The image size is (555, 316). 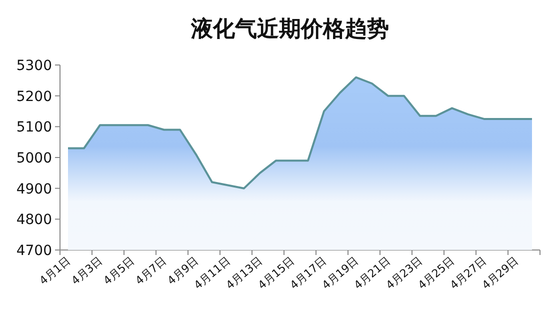 What do you see at coordinates (34, 220) in the screenshot?
I see `y-tick-label: 4800` at bounding box center [34, 220].